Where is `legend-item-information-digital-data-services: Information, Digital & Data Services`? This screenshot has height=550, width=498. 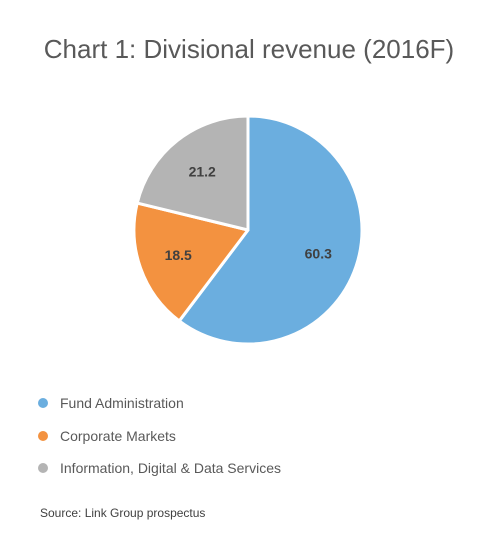
legend-item-information-digital-data-services: Information, Digital & Data Services is located at coordinates (159, 468).